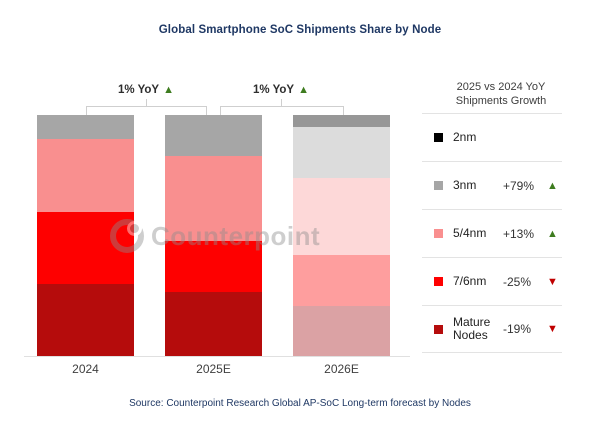 The height and width of the screenshot is (429, 600). I want to click on segment-5-4nm-2026e, so click(341, 216).